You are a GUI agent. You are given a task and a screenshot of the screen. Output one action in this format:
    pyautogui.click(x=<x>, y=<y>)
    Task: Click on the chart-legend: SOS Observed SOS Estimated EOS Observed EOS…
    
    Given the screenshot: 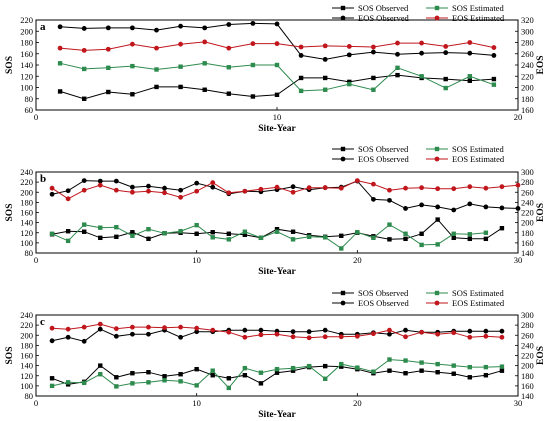 What is the action you would take?
    pyautogui.click(x=418, y=298)
    